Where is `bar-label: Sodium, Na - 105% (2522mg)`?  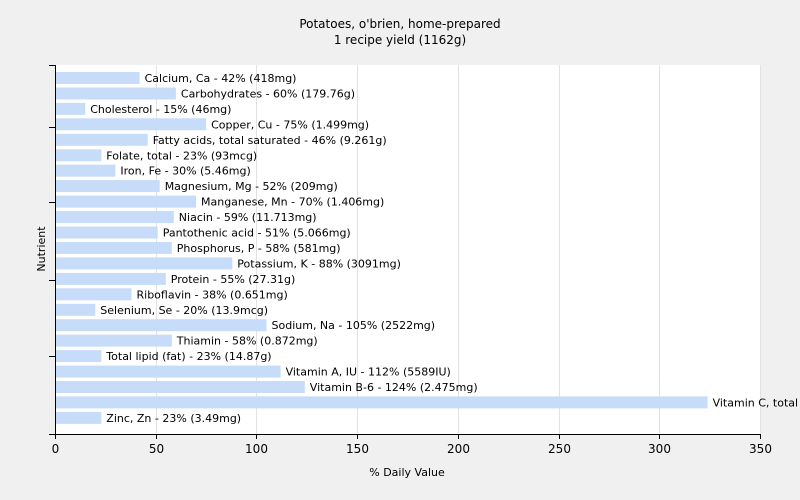 bar-label: Sodium, Na - 105% (2522mg) is located at coordinates (354, 325).